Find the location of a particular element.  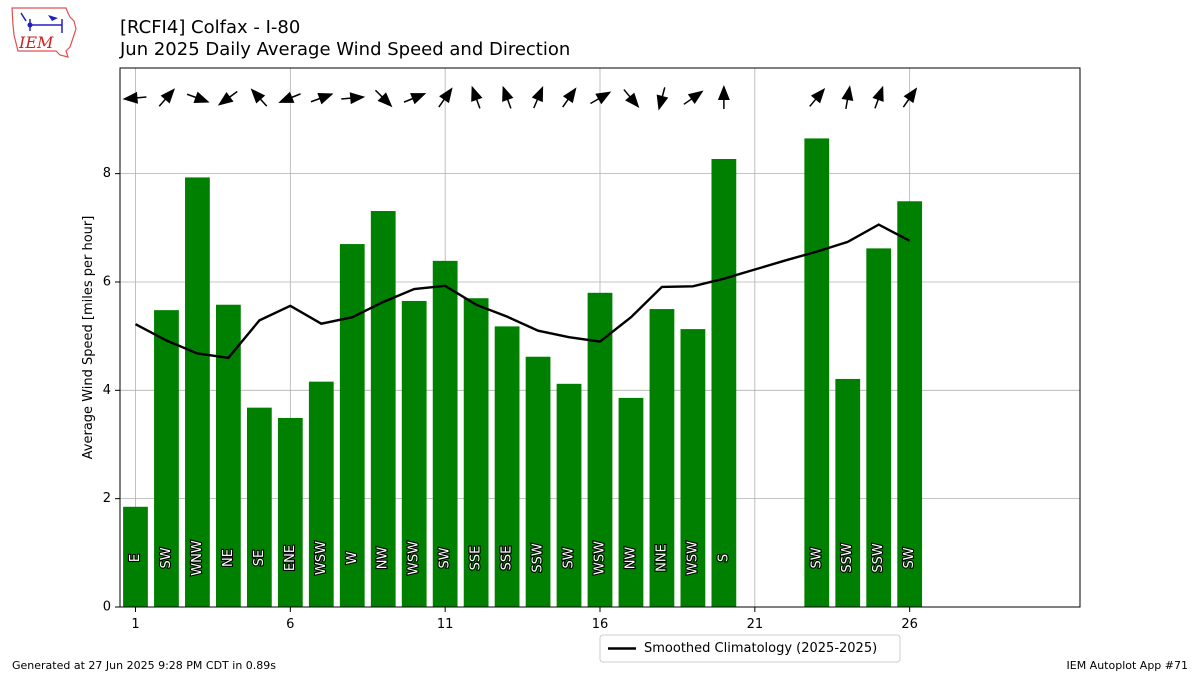

climatology-line-path is located at coordinates (522, 291).